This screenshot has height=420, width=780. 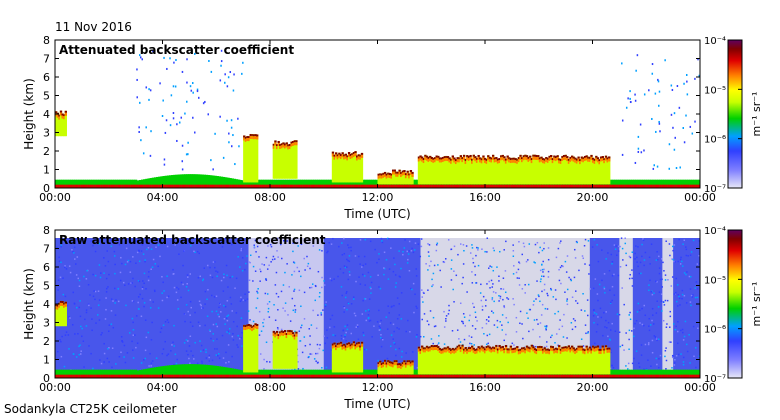 I want to click on x-axis-label: Time (UTC), so click(x=376, y=214).